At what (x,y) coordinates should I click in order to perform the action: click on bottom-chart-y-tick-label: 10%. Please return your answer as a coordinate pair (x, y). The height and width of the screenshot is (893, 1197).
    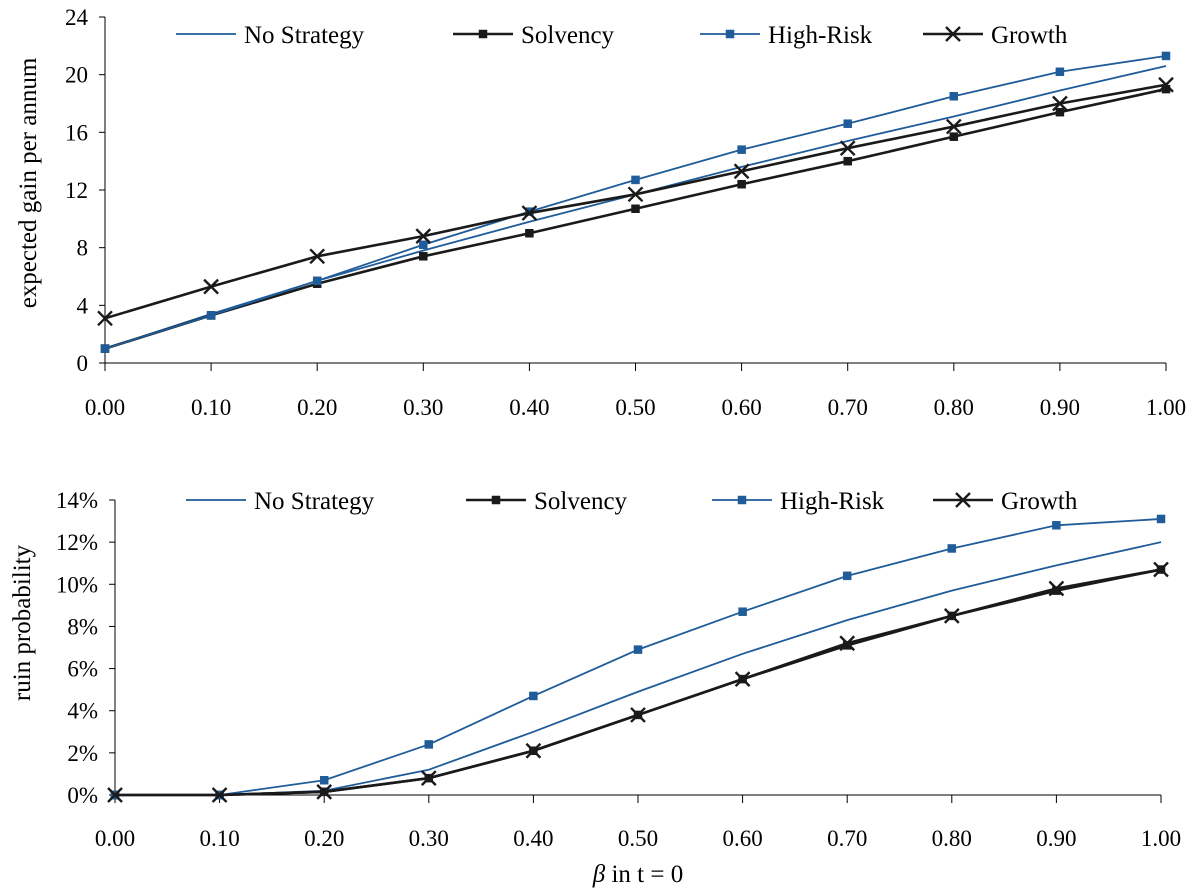
    Looking at the image, I should click on (77, 584).